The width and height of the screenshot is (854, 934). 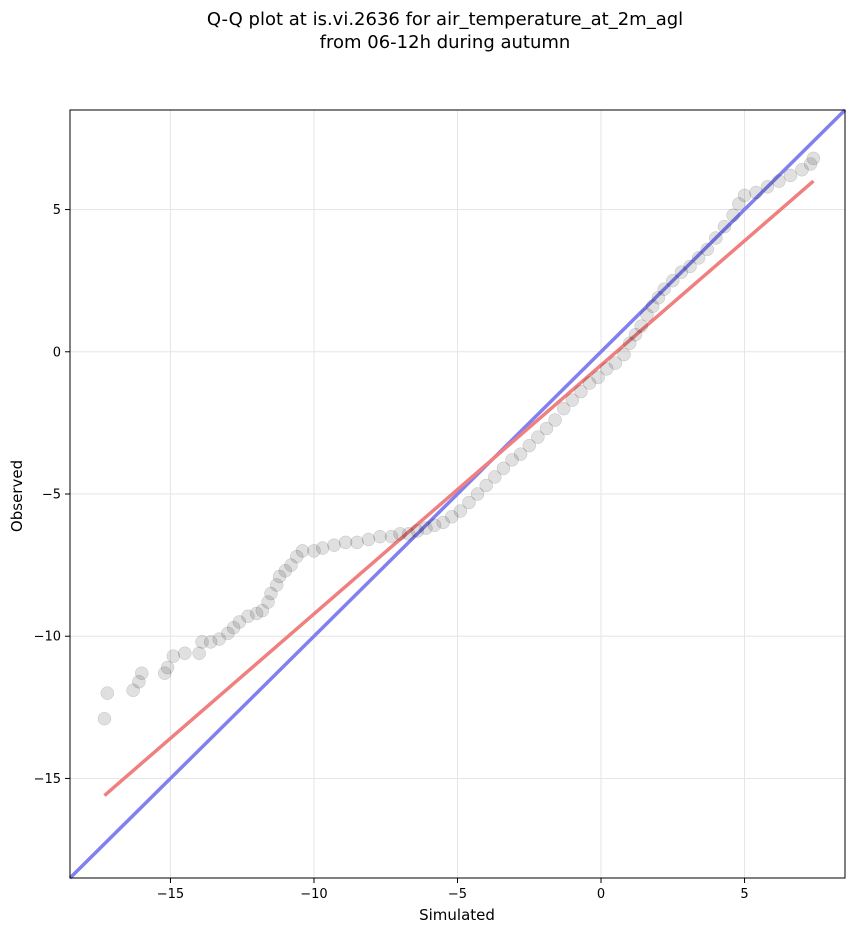 I want to click on x-axis-label: Simulated, so click(x=457, y=915).